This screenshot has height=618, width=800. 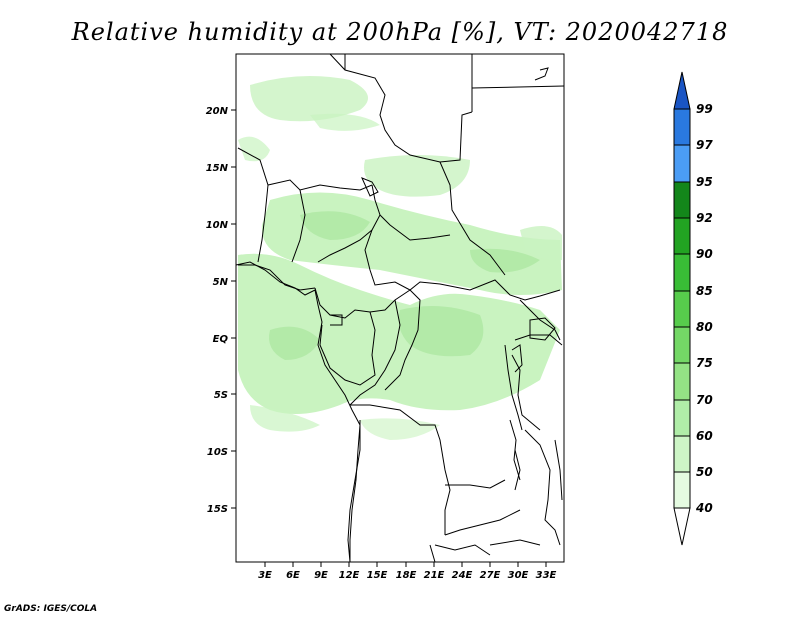 I want to click on colorbar-label: 40, so click(x=704, y=508).